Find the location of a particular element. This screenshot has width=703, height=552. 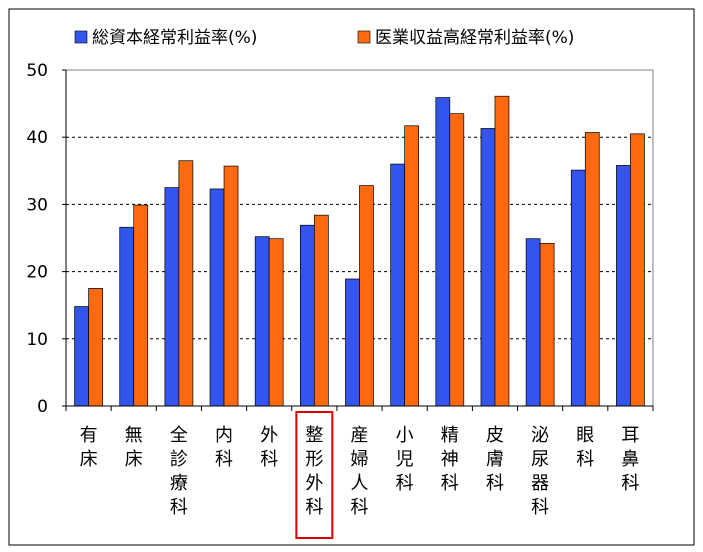

y-tick-label: 50 is located at coordinates (37, 71).